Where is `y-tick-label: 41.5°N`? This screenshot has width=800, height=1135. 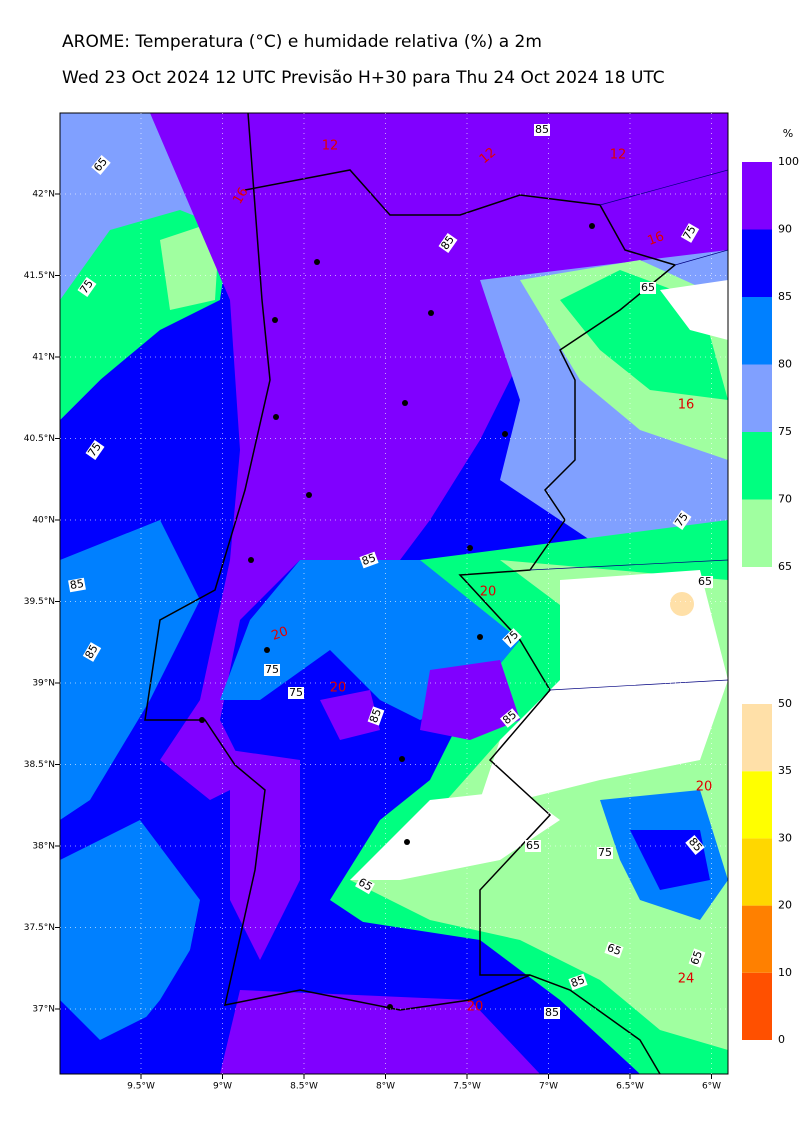 y-tick-label: 41.5°N is located at coordinates (39, 276).